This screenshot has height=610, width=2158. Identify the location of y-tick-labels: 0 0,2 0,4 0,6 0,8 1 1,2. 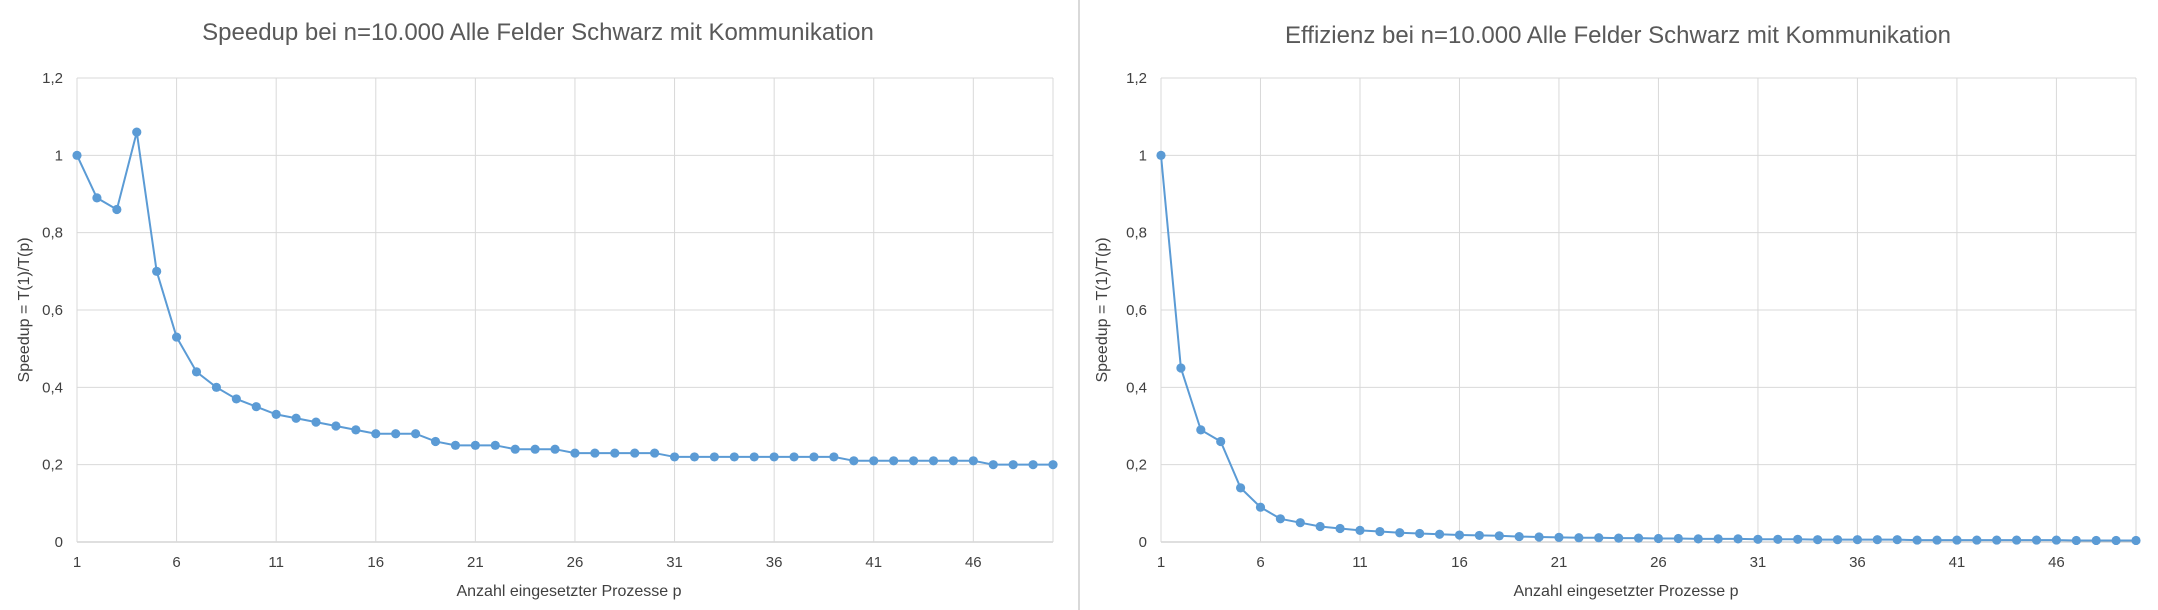
(52, 310).